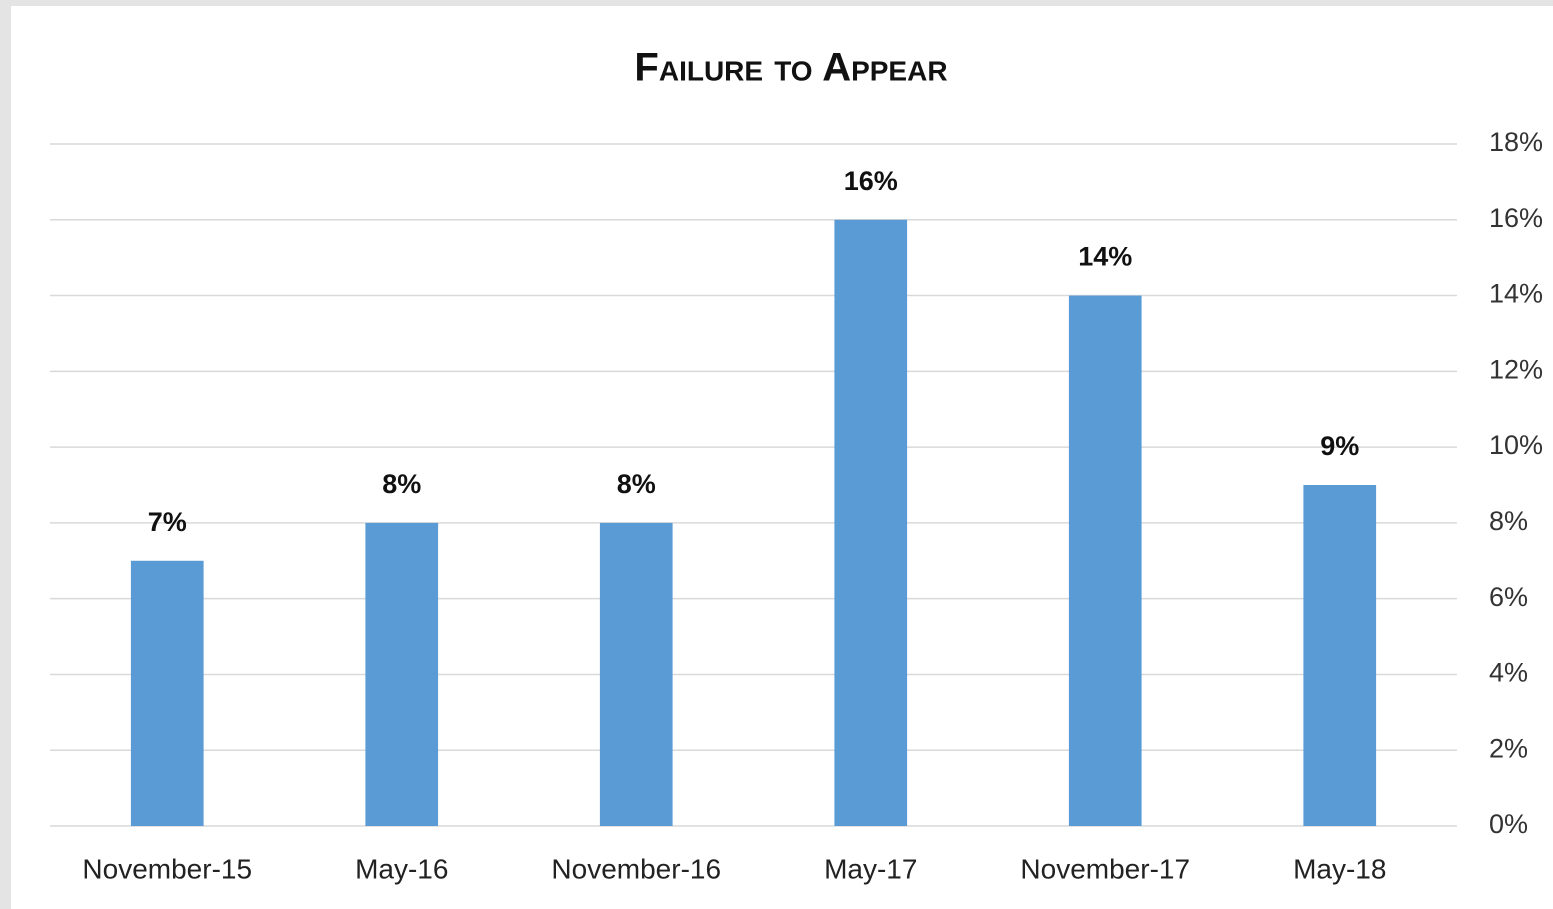 Image resolution: width=1553 pixels, height=909 pixels. What do you see at coordinates (1516, 294) in the screenshot?
I see `y-tick-label: 14%` at bounding box center [1516, 294].